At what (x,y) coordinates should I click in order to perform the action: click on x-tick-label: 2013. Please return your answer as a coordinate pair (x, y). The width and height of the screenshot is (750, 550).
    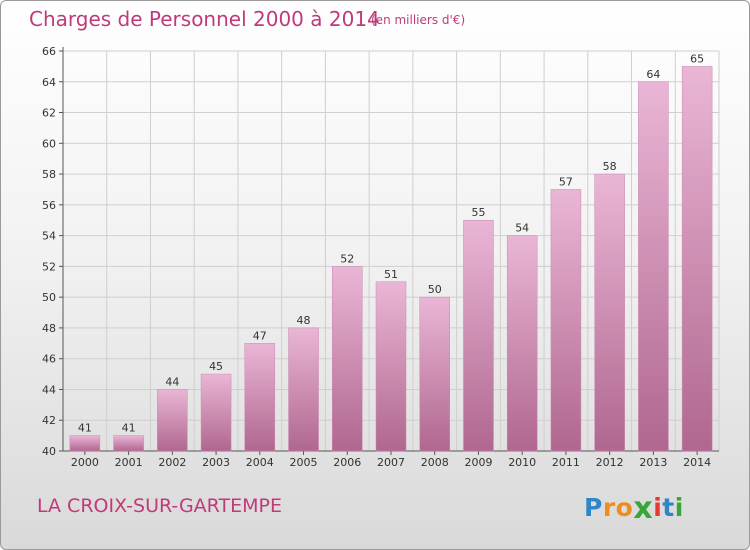
    Looking at the image, I should click on (653, 462).